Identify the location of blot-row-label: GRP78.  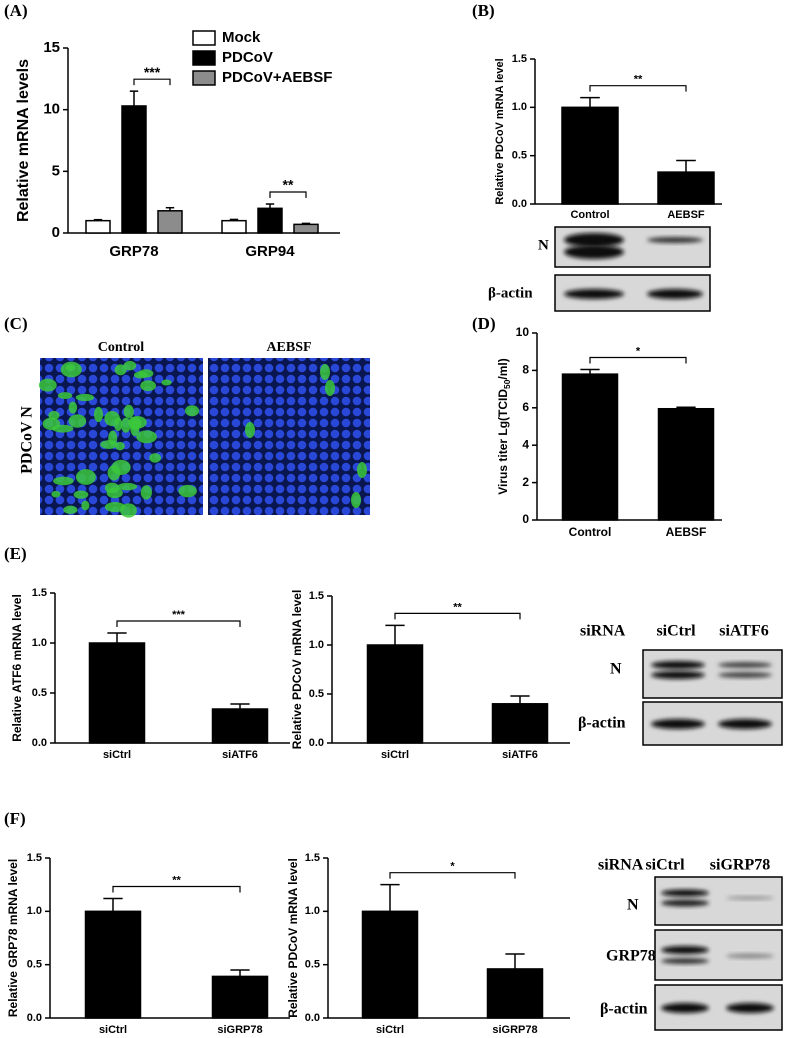
(631, 956).